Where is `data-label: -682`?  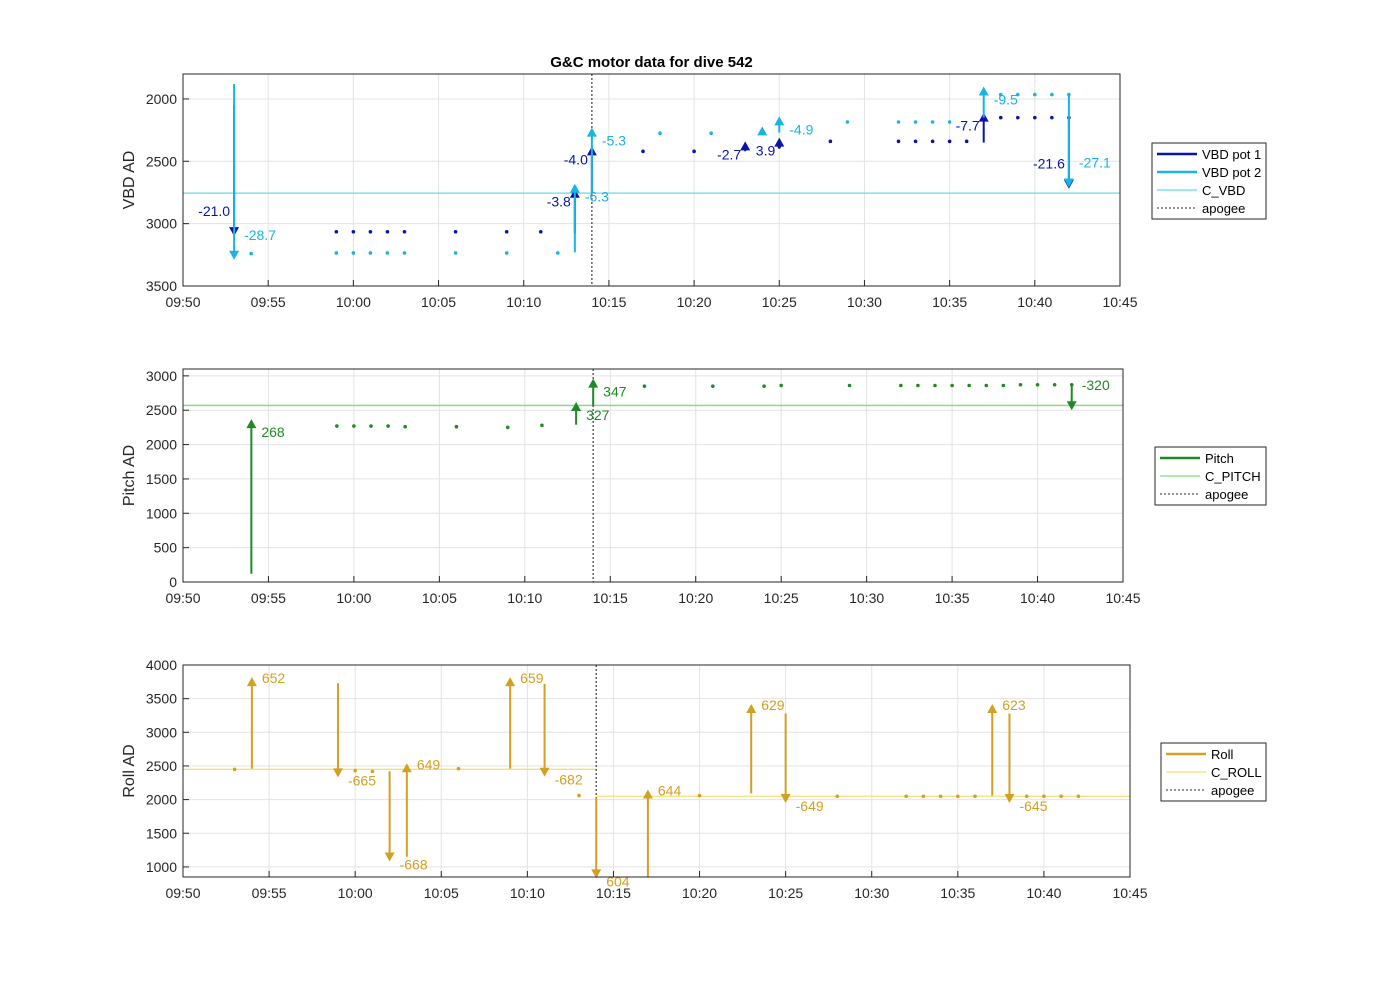 data-label: -682 is located at coordinates (569, 780).